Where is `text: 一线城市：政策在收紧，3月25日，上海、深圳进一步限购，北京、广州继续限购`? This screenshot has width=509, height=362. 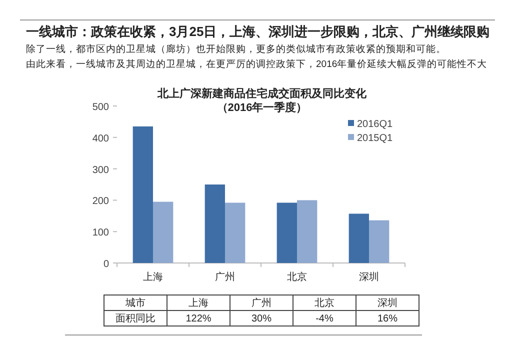
text: 一线城市：政策在收紧，3月25日，上海、深圳进一步限购，北京、广州继续限购 is located at coordinates (258, 31).